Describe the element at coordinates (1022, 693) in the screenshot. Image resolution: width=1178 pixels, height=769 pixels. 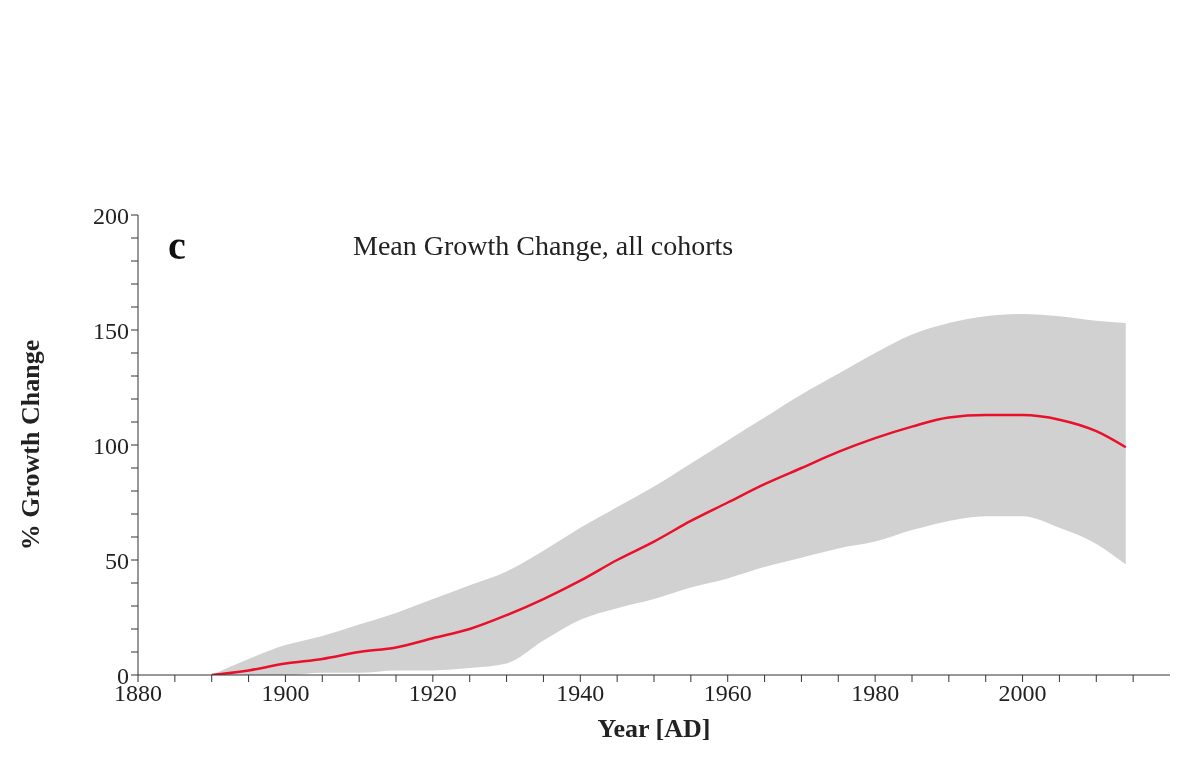
I see `x-tick-label: 2000` at that location.